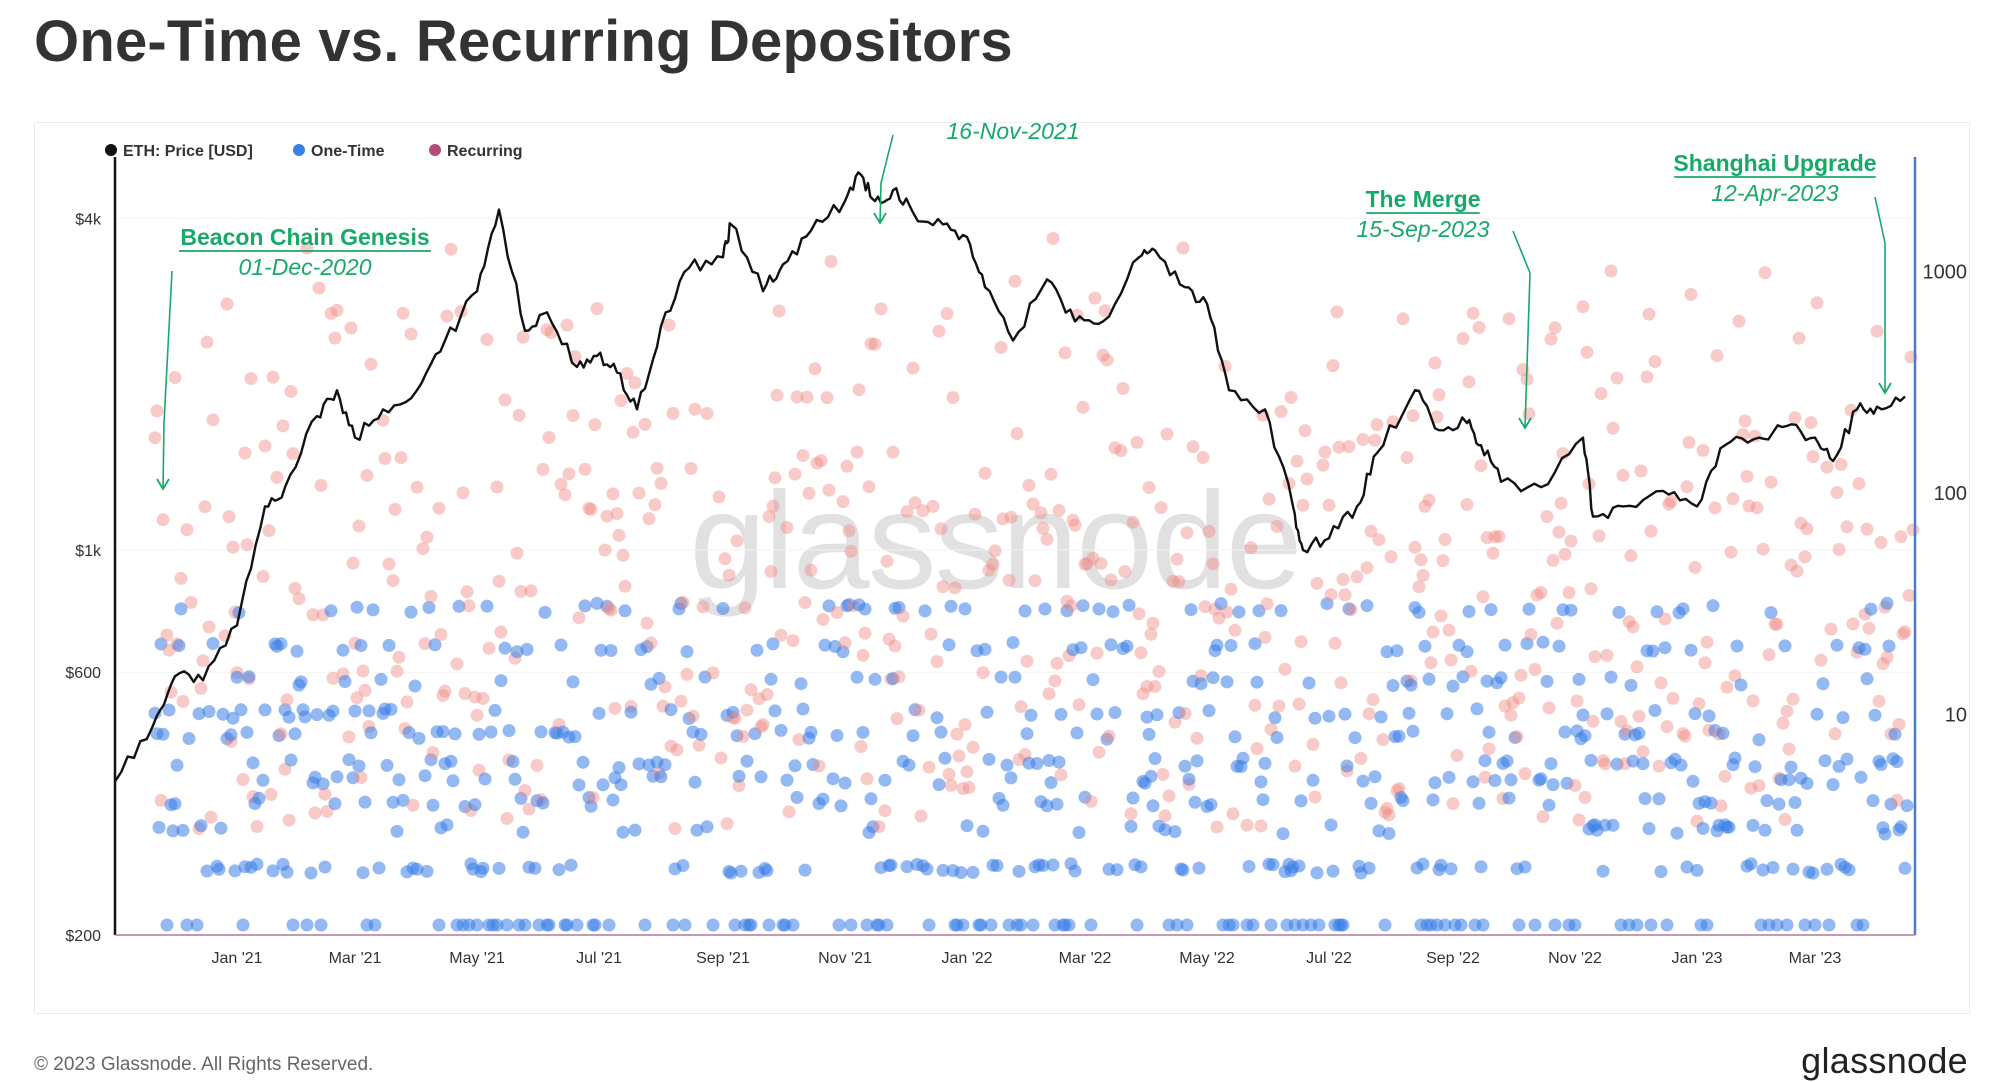 This screenshot has height=1082, width=2000. What do you see at coordinates (994, 541) in the screenshot?
I see `watermark-text: glassnode` at bounding box center [994, 541].